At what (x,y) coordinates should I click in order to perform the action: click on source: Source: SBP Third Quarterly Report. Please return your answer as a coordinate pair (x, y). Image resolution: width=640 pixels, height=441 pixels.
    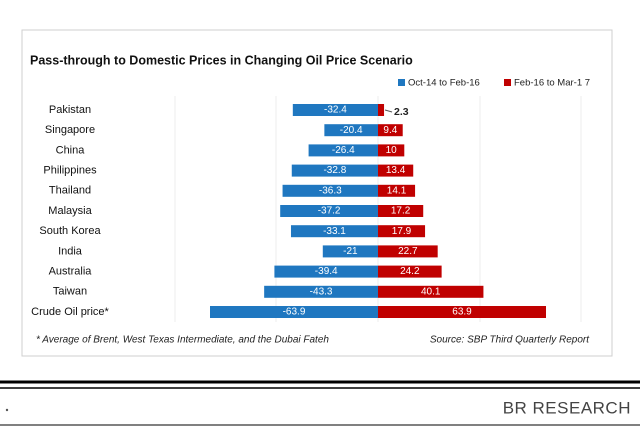
    Looking at the image, I should click on (510, 340).